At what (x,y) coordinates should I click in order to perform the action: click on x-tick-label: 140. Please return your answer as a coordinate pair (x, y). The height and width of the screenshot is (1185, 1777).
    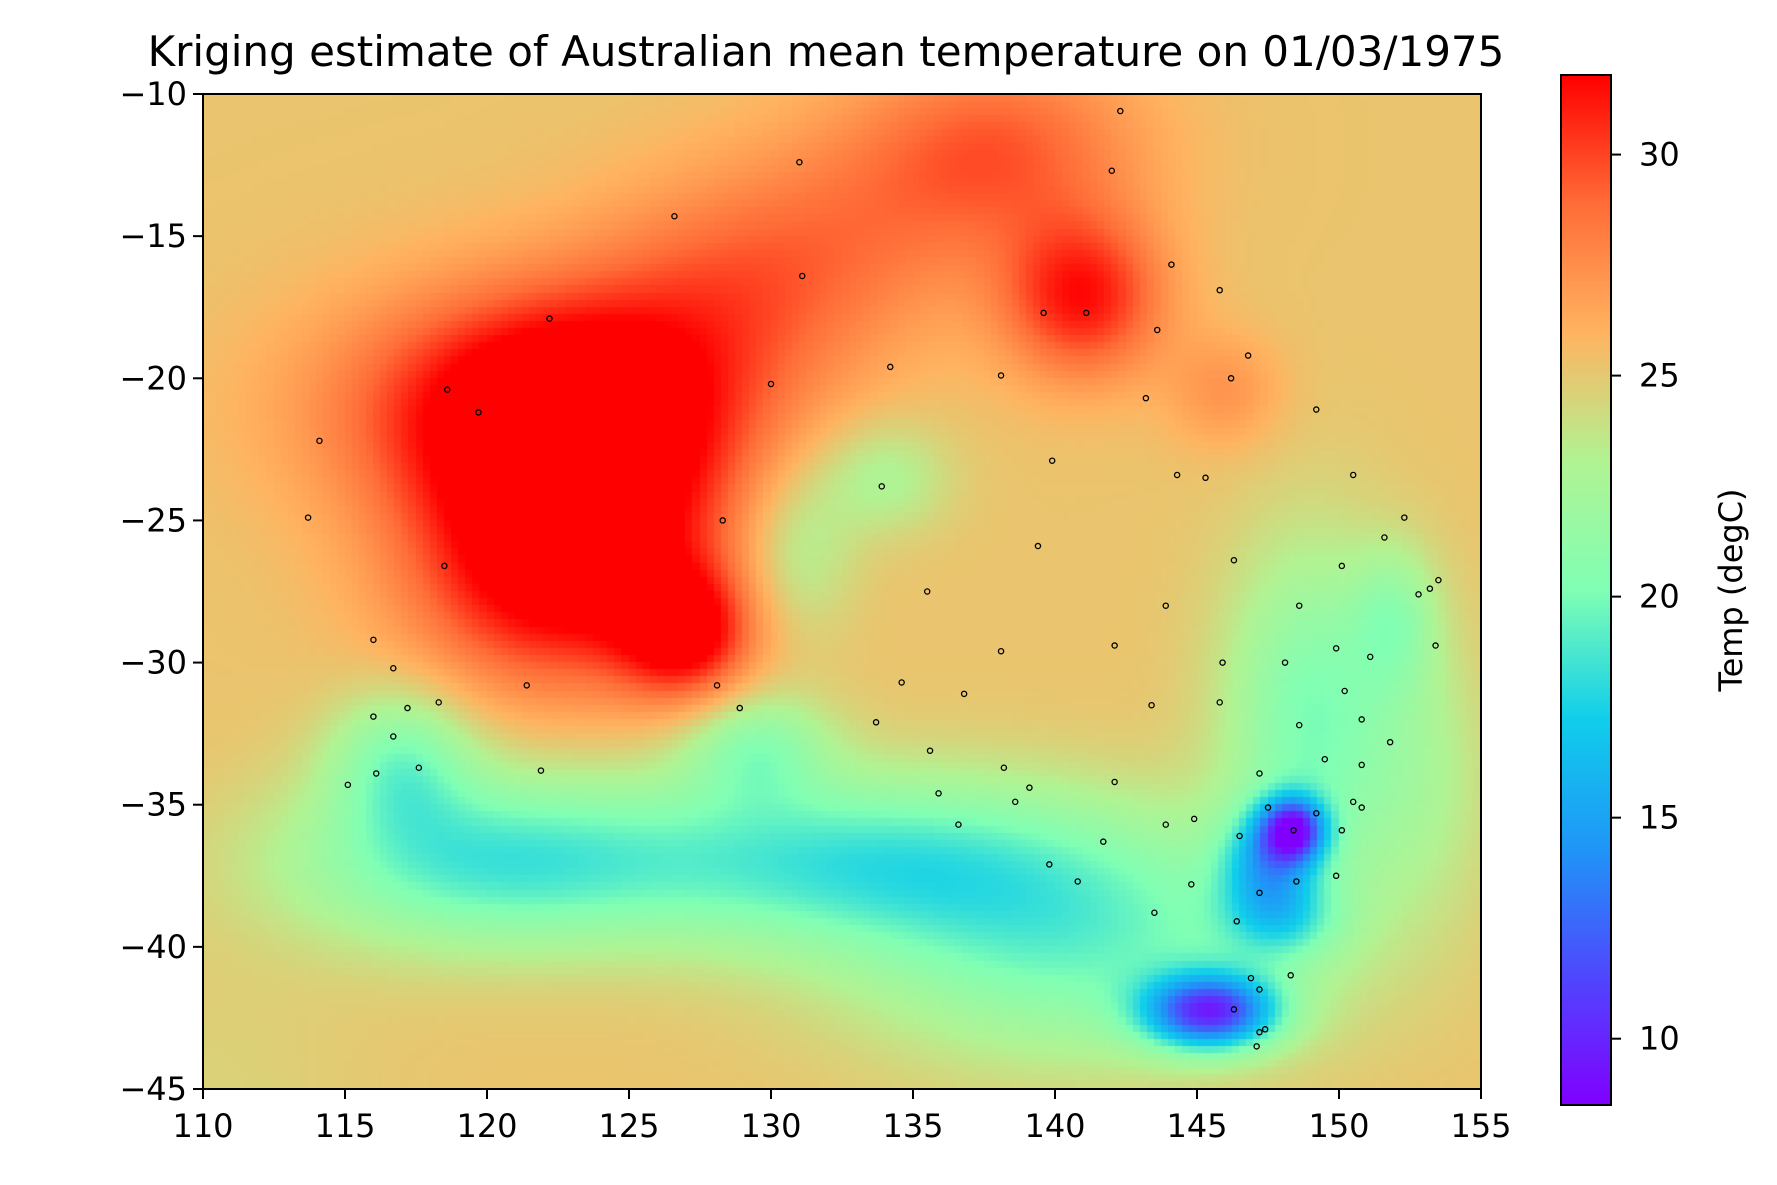
    Looking at the image, I should click on (1054, 1126).